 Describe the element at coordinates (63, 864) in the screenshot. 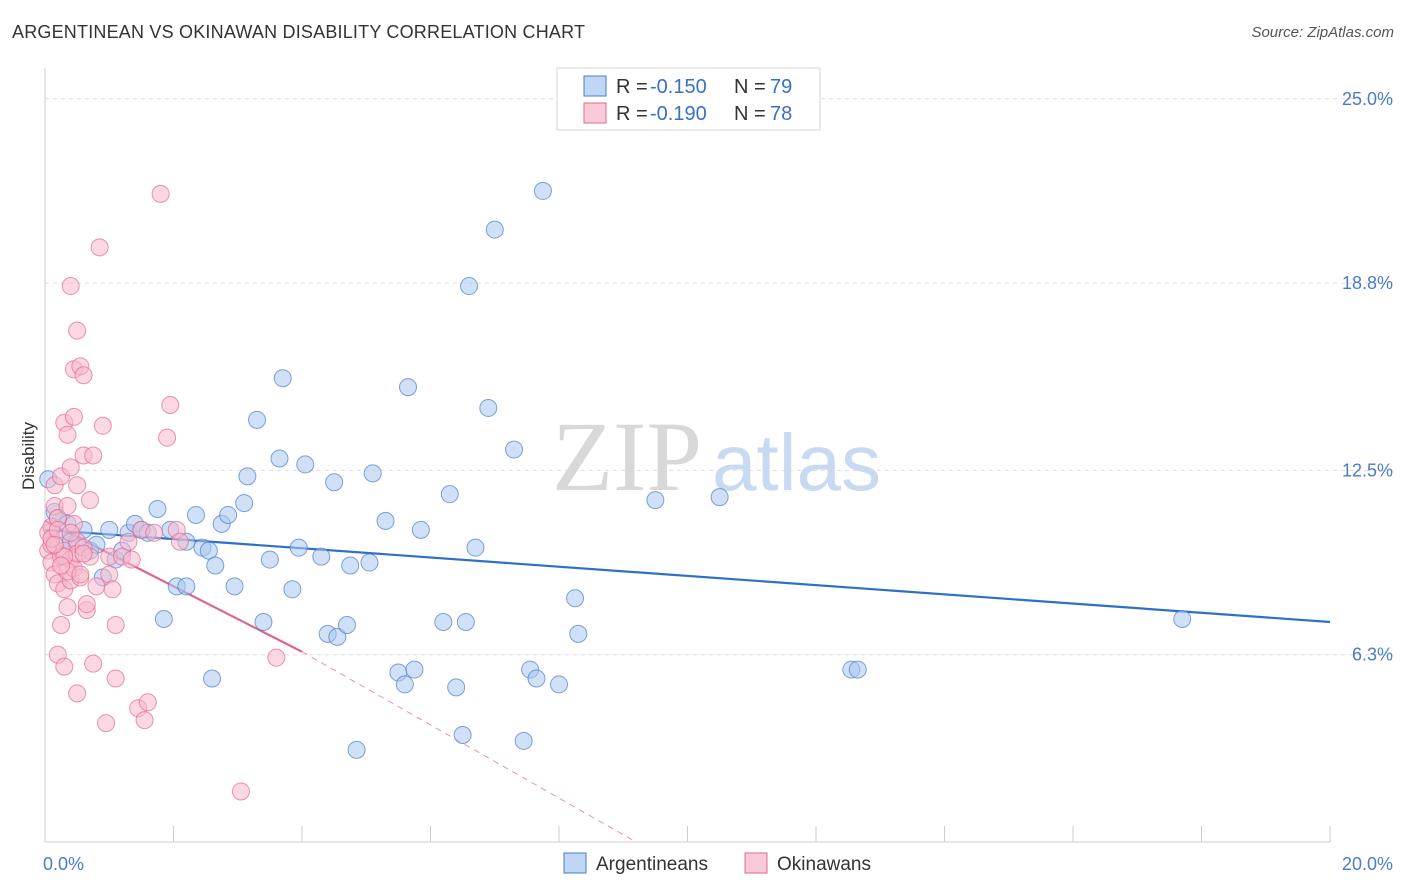

I see `x-tick-label: 0.0%` at that location.